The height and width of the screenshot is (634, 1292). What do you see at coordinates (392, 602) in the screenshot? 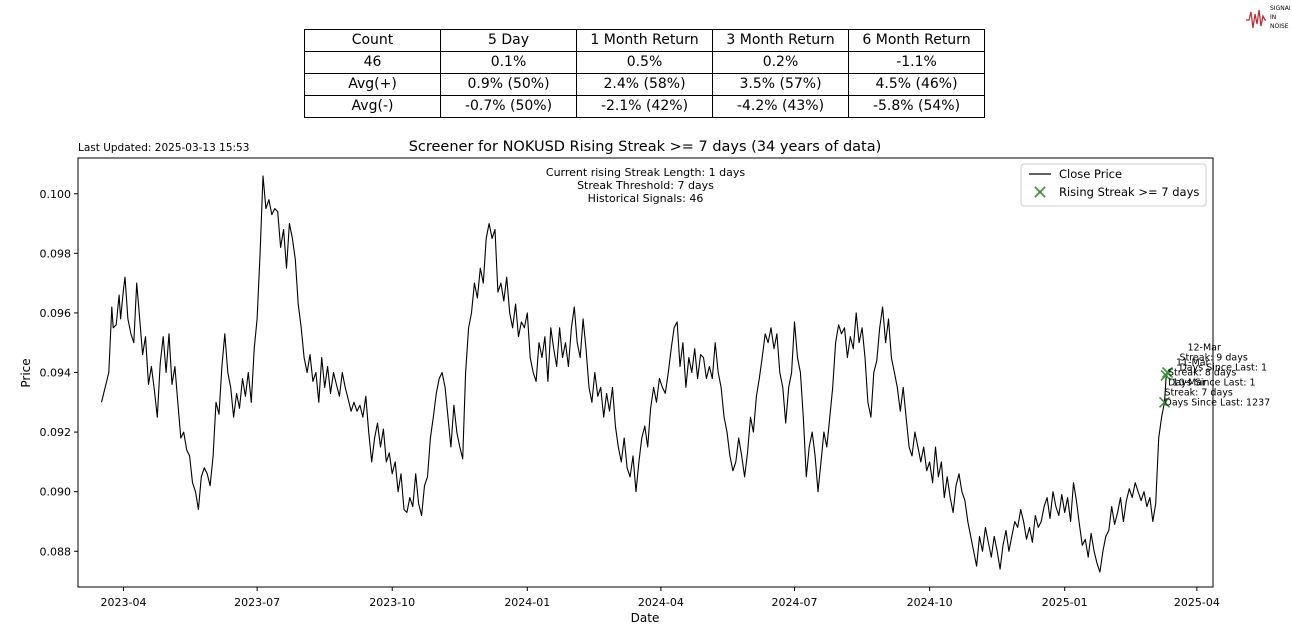
I see `x-tick-label: 2023-10` at bounding box center [392, 602].